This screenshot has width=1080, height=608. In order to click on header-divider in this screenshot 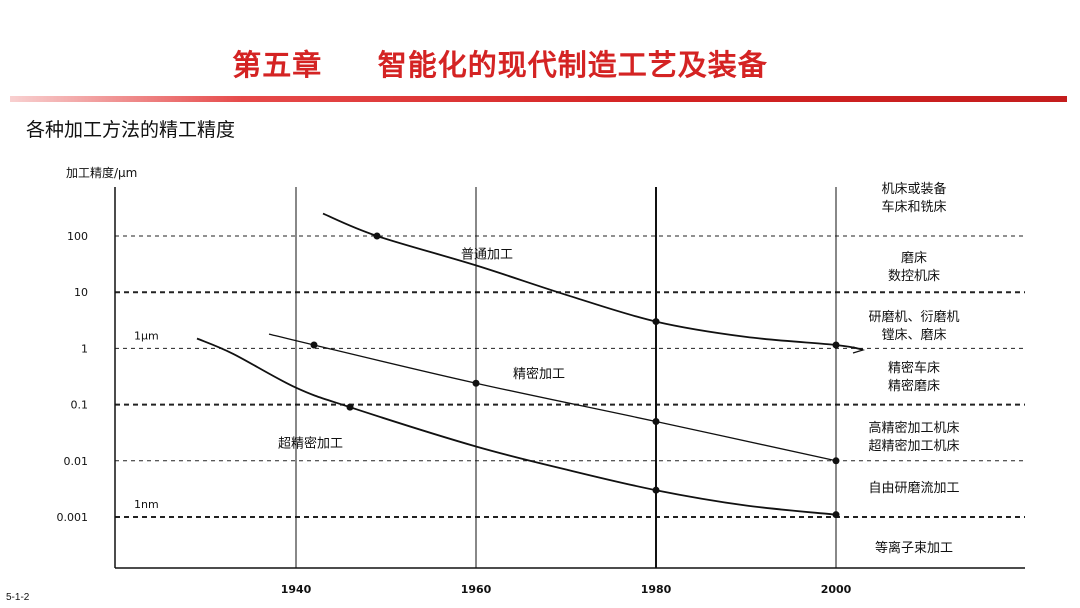, I will do `click(538, 99)`.